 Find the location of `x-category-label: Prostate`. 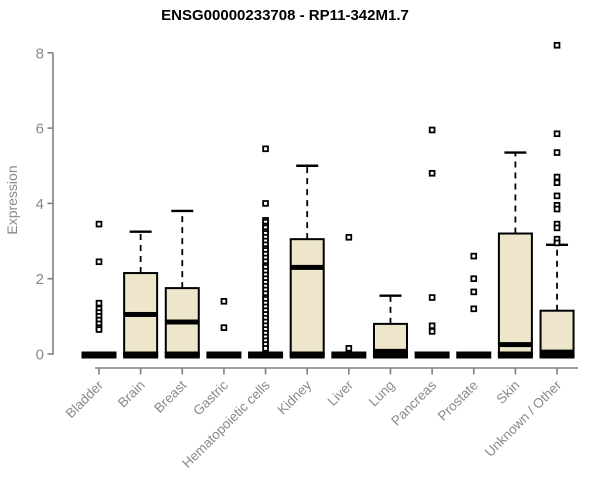

x-category-label: Prostate is located at coordinates (458, 401).